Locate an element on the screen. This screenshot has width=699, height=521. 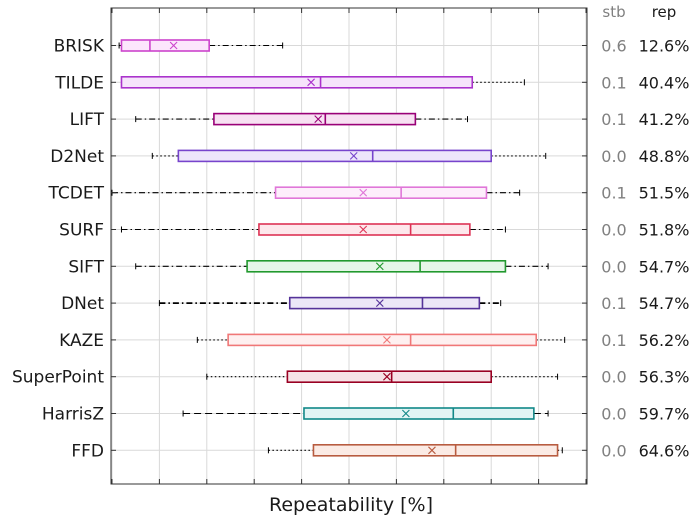
box-brisk is located at coordinates (201, 45).